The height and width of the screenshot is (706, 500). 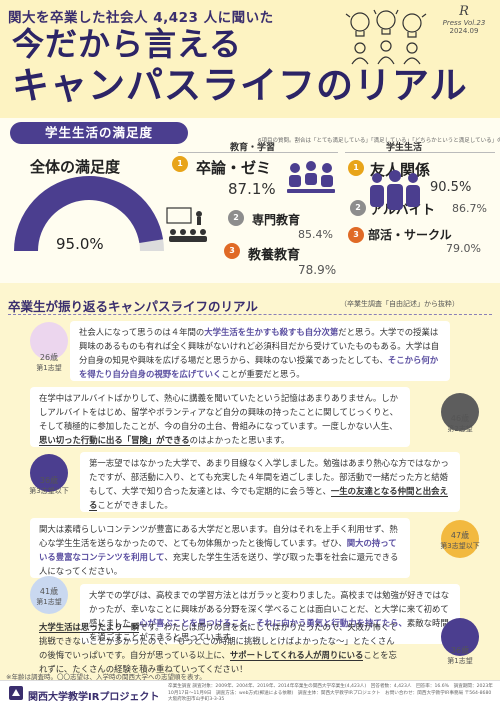 I want to click on respondent-info: 26歳 第1志望, so click(x=49, y=363).